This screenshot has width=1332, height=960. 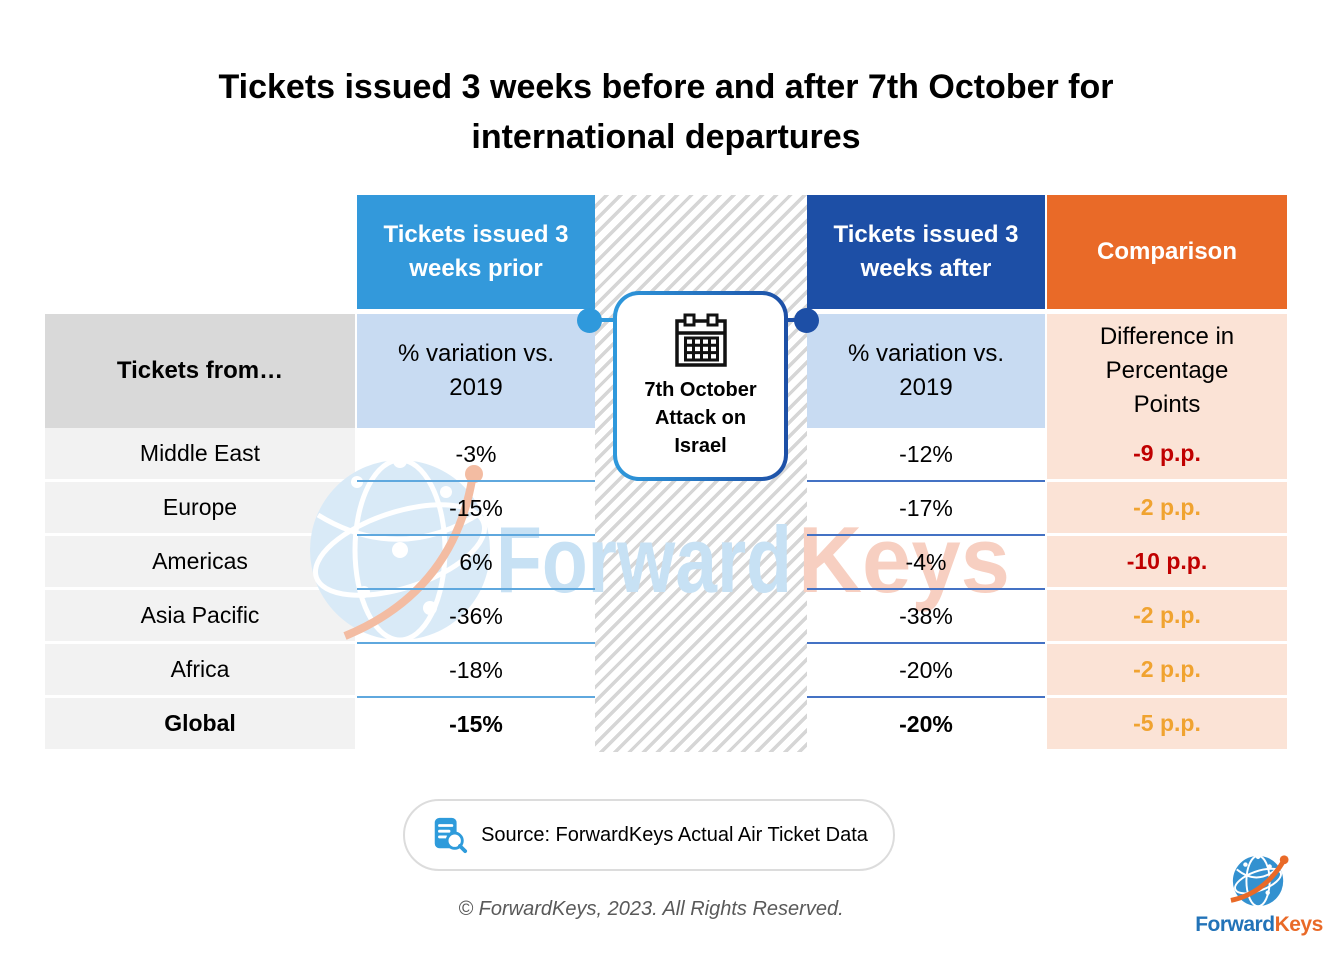 What do you see at coordinates (1167, 371) in the screenshot?
I see `subheader-comparison-difference: Difference in Percentage Points` at bounding box center [1167, 371].